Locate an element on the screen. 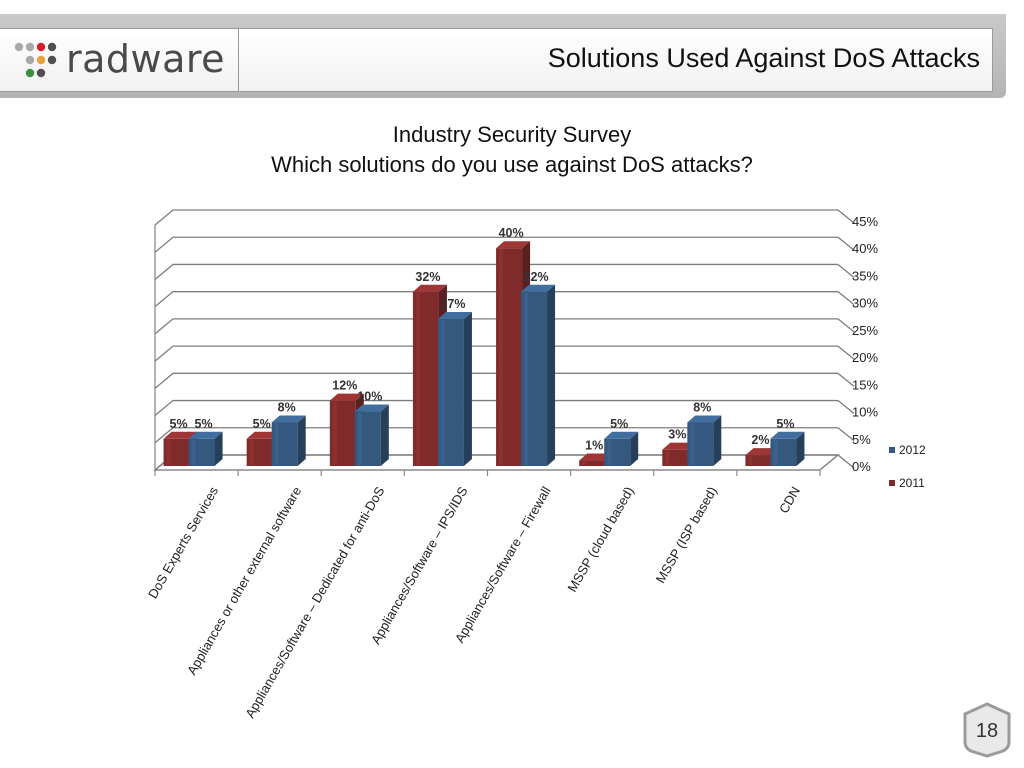  y-tick-label: 0% is located at coordinates (861, 466).